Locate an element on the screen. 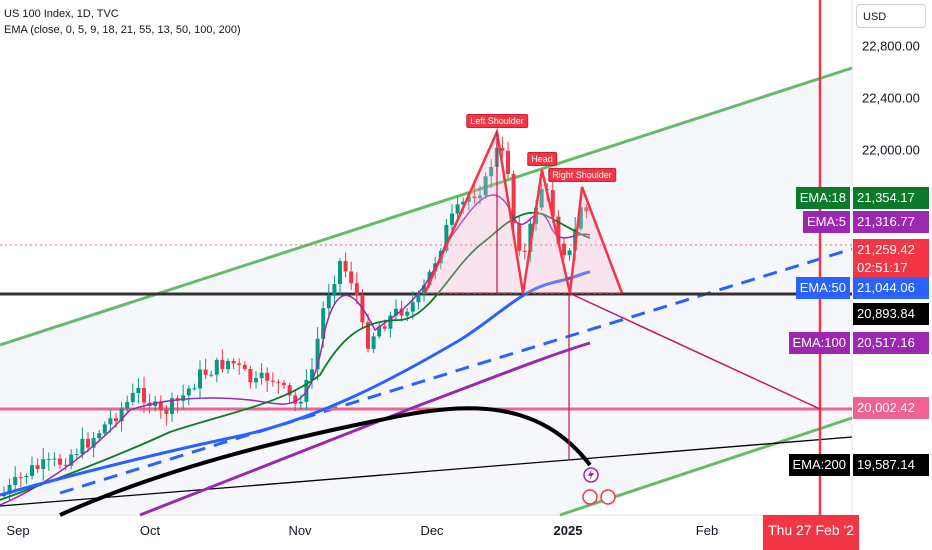 The width and height of the screenshot is (932, 550). ema-tag-label: EMA:50 is located at coordinates (822, 288).